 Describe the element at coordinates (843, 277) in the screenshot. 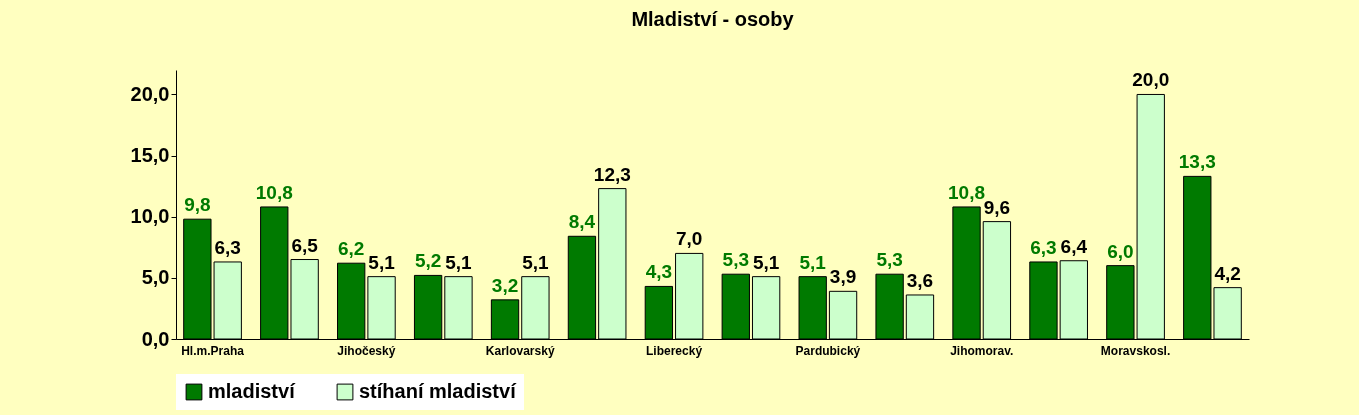

I see `data-label: 3,9` at that location.